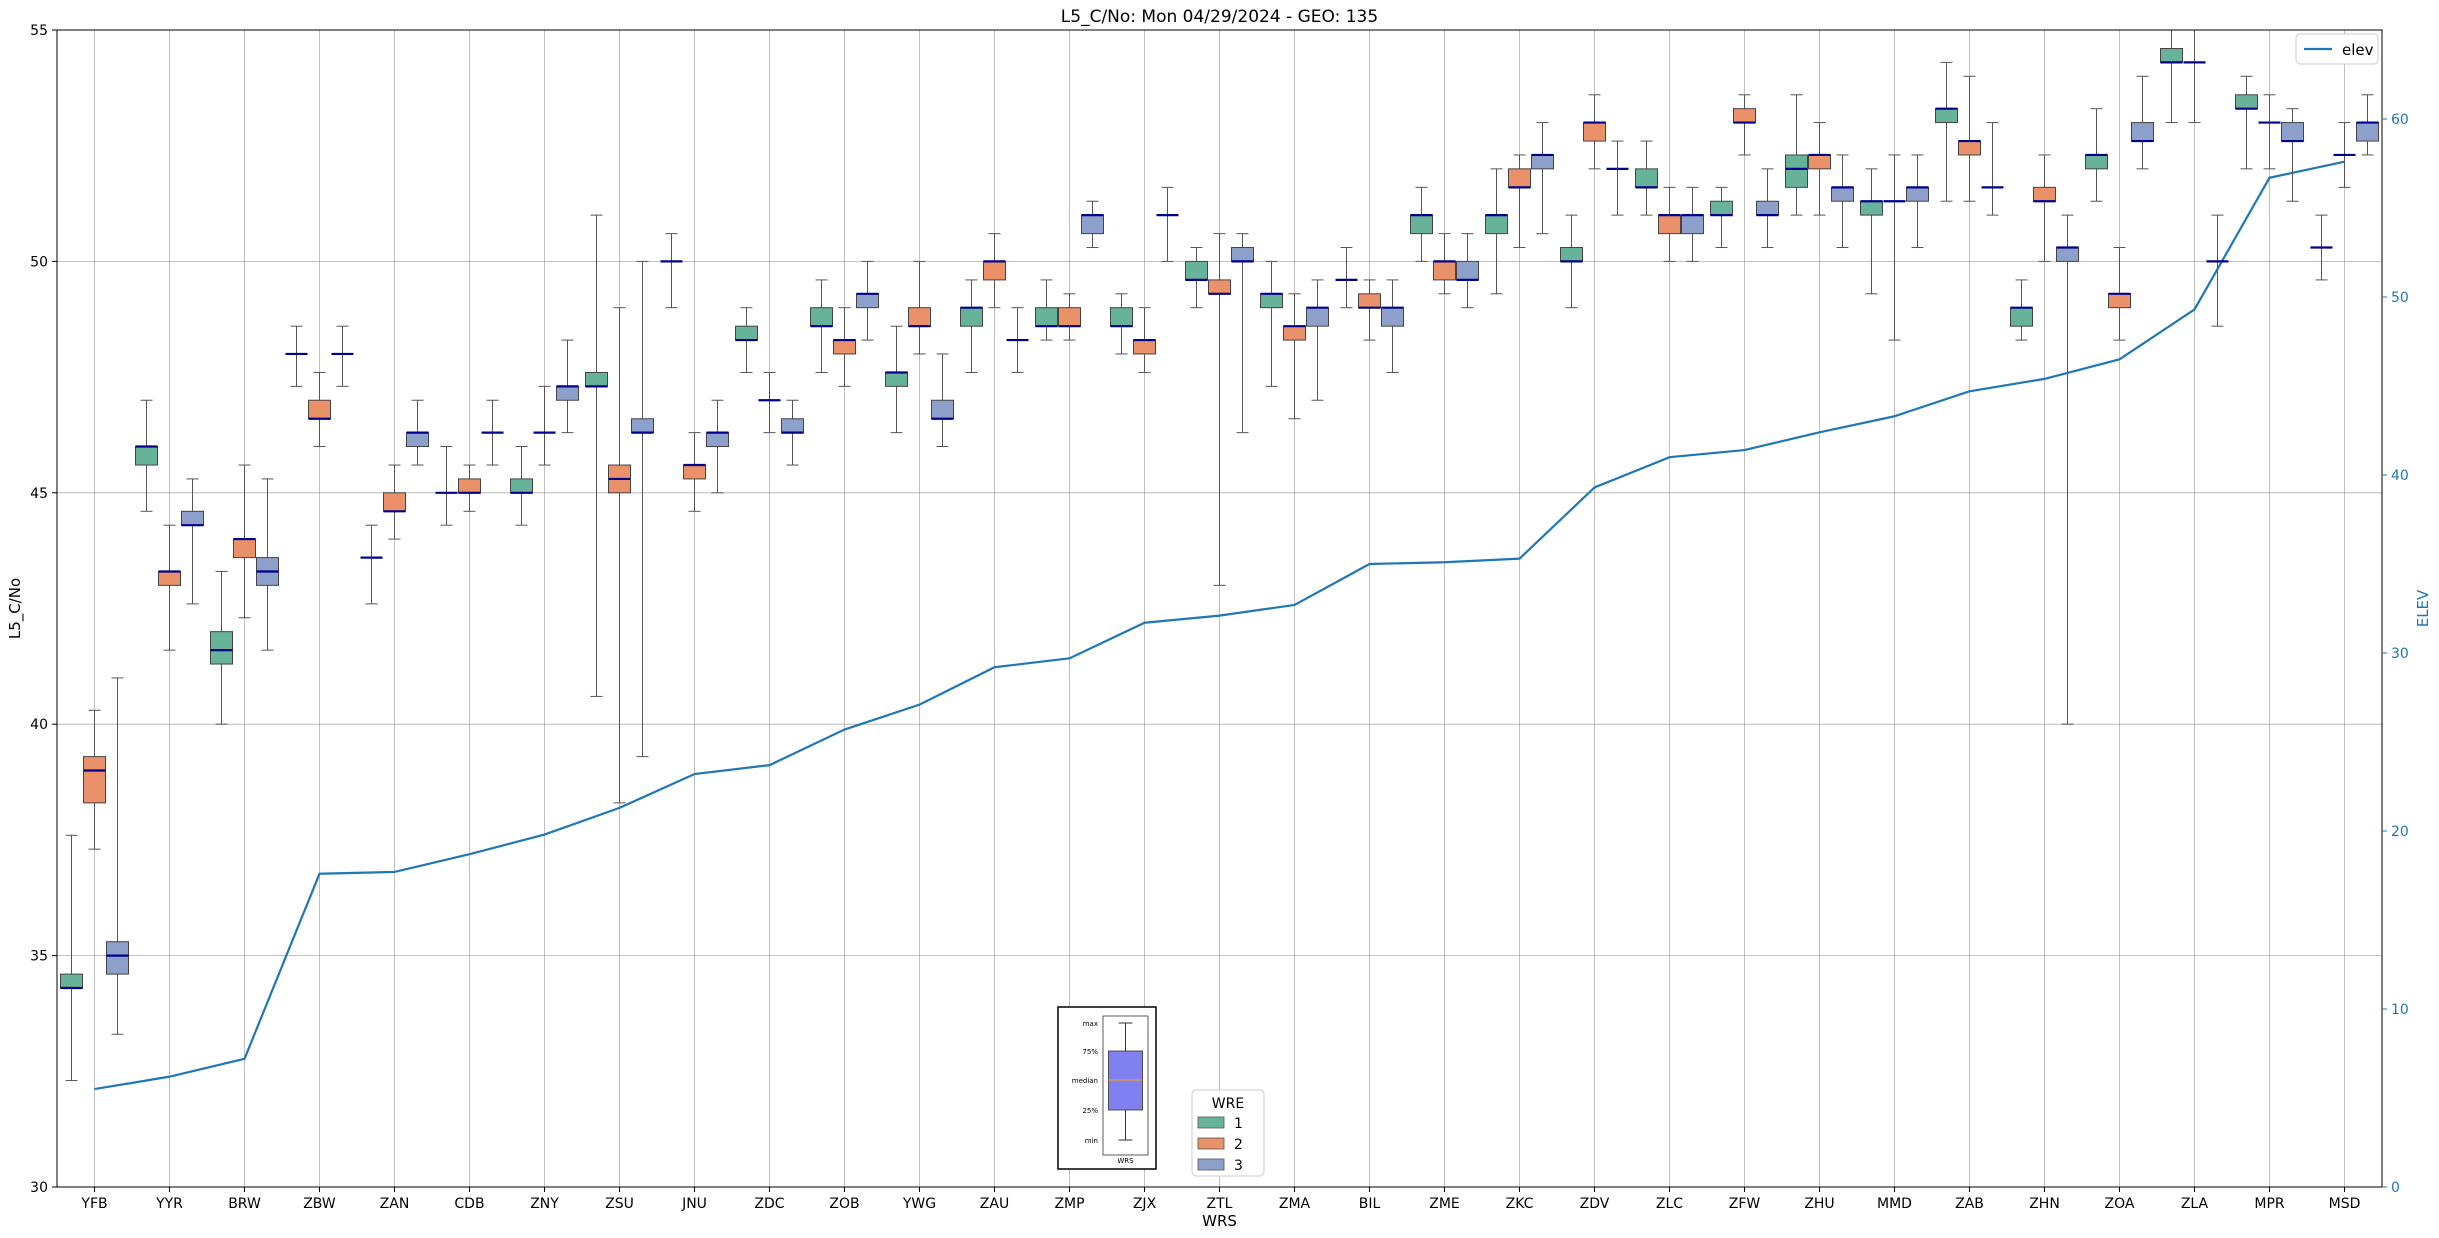 The height and width of the screenshot is (1238, 2439). What do you see at coordinates (544, 1204) in the screenshot?
I see `x-tick-label: ZNY` at bounding box center [544, 1204].